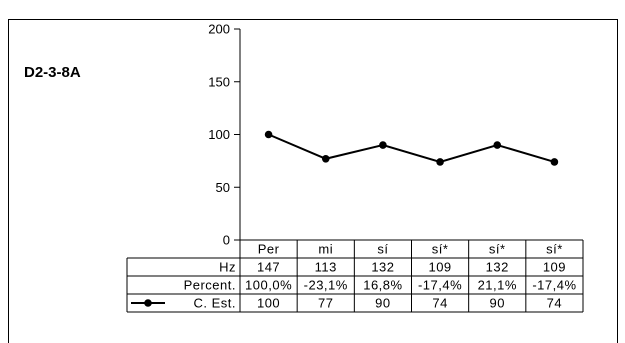 The width and height of the screenshot is (625, 343). Describe the element at coordinates (219, 134) in the screenshot. I see `y-tick-label: 100` at that location.